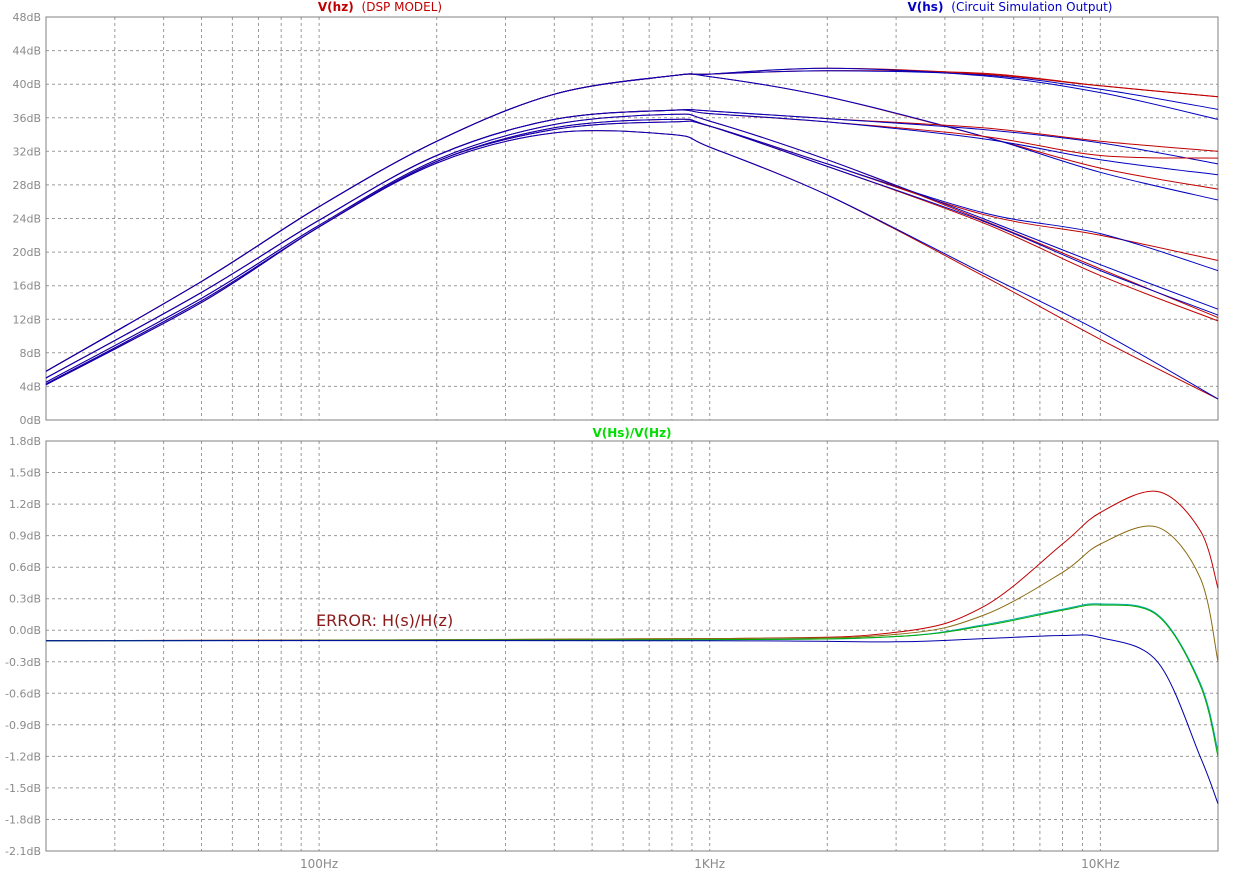 This screenshot has width=1237, height=873. Describe the element at coordinates (30, 386) in the screenshot. I see `y-tick-label: 4dB` at that location.